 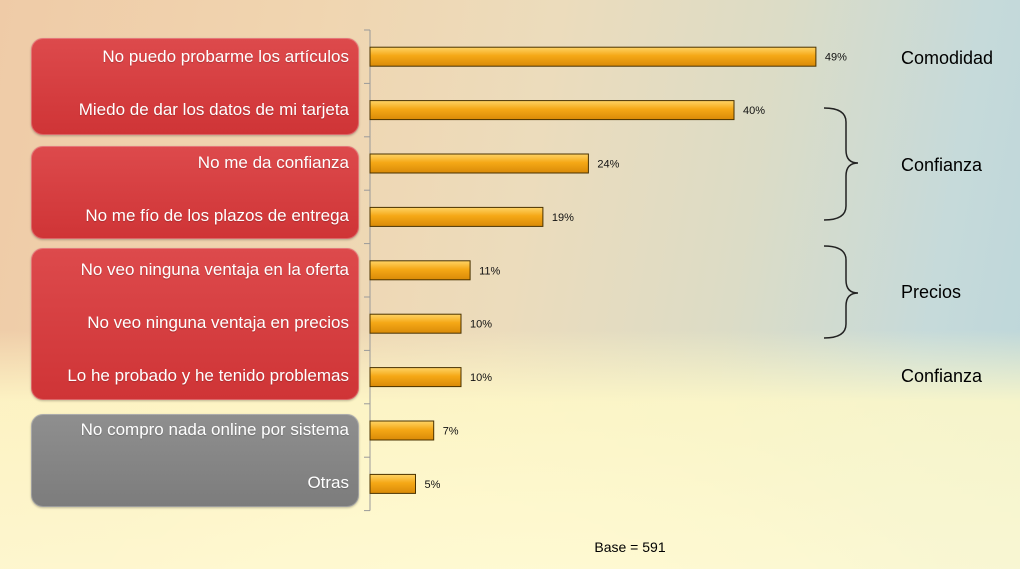 I want to click on category-label: No me fío de los plazos de entrega, so click(x=217, y=215).